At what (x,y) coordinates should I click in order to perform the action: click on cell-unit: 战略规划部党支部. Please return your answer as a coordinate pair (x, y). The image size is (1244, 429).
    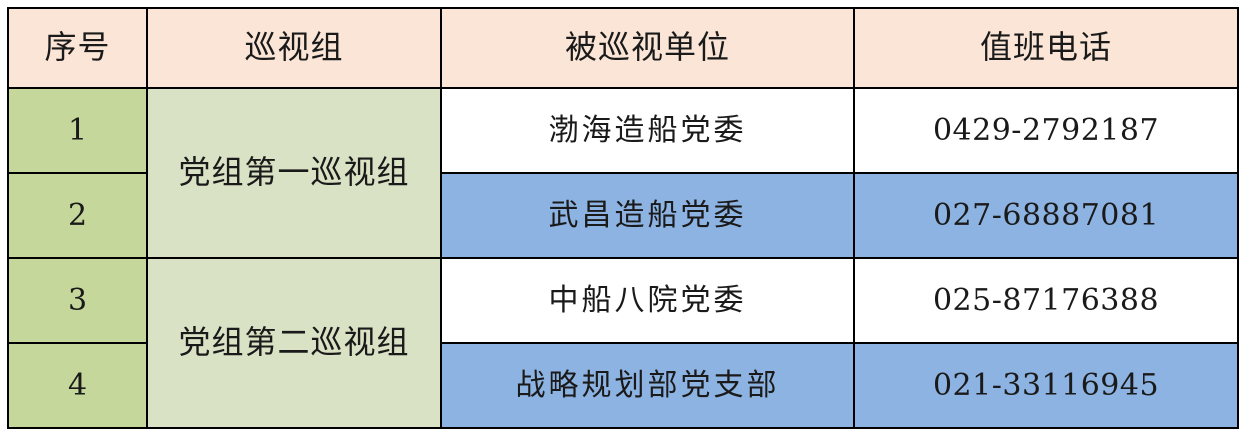
    Looking at the image, I should click on (647, 385).